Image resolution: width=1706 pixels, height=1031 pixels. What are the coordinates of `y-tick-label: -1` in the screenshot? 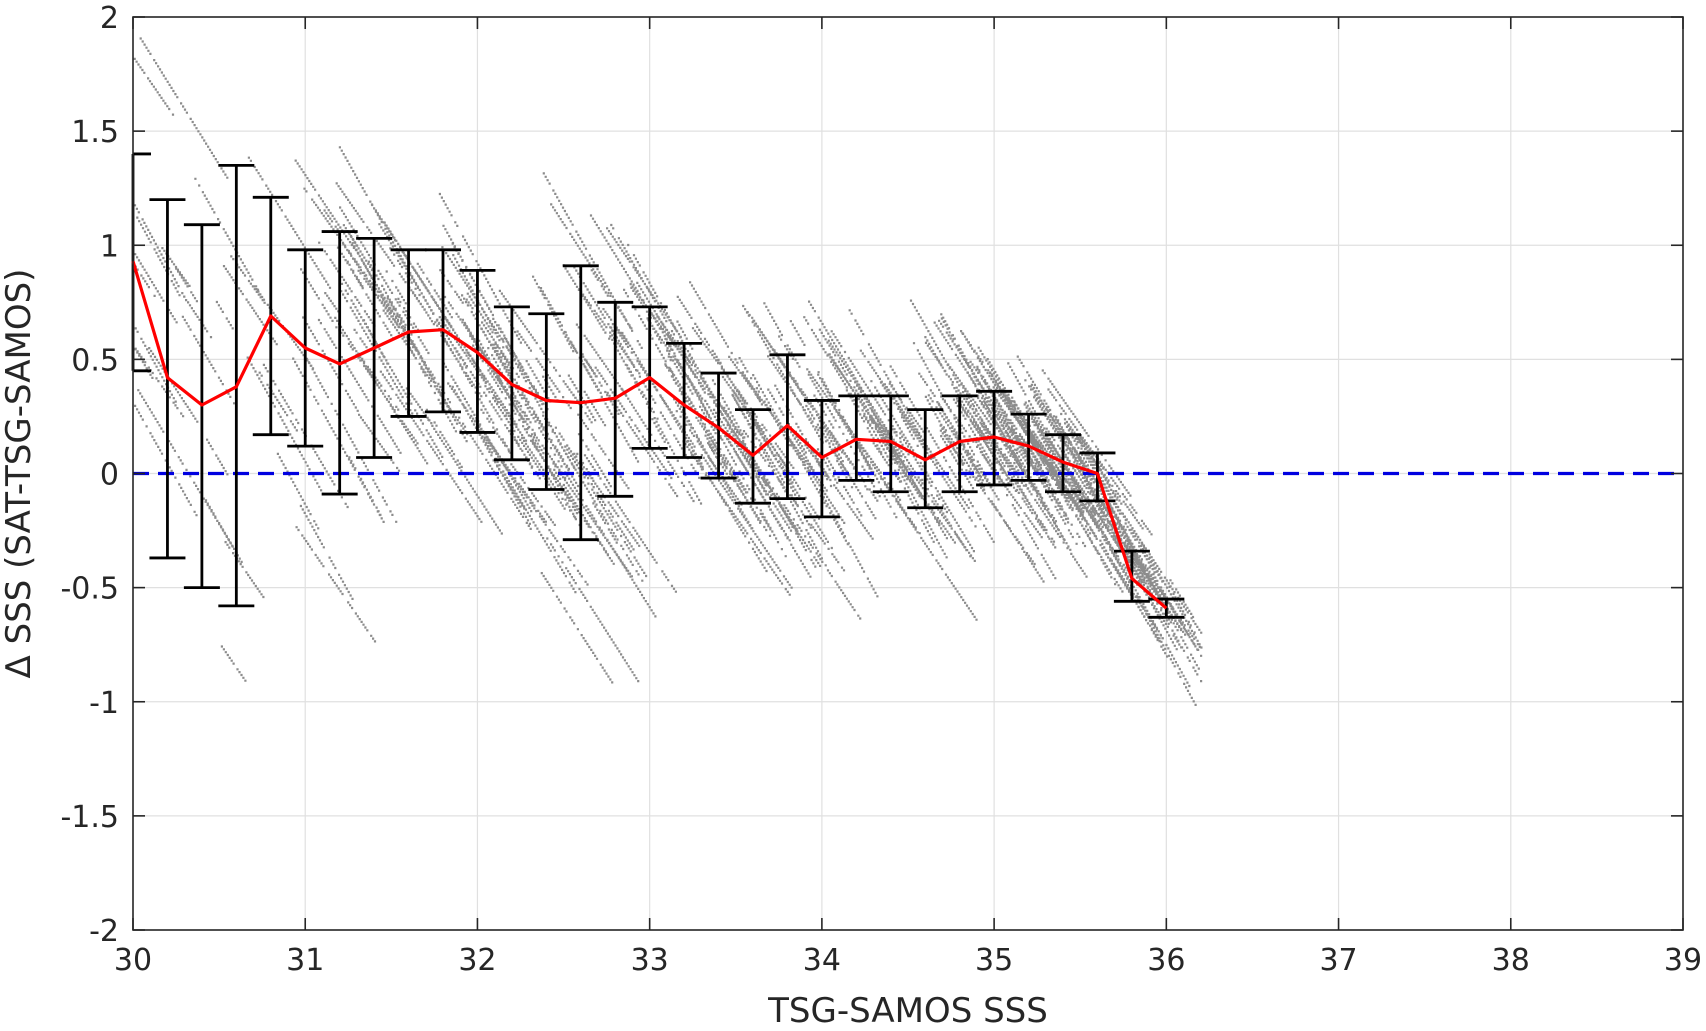 It's located at (104, 703).